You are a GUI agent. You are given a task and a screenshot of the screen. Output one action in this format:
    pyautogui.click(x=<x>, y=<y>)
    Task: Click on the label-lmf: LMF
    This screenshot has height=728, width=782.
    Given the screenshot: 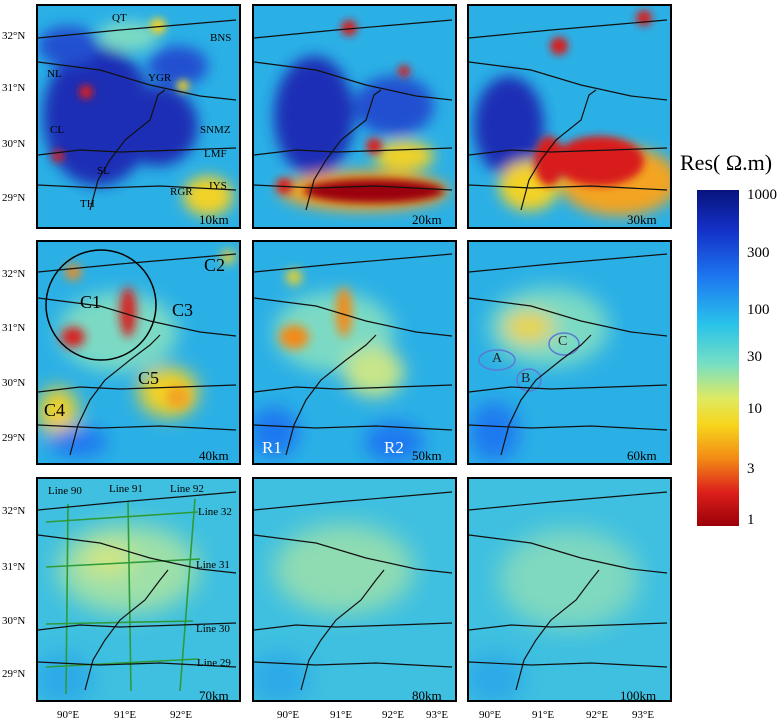 What is the action you would take?
    pyautogui.click(x=215, y=154)
    